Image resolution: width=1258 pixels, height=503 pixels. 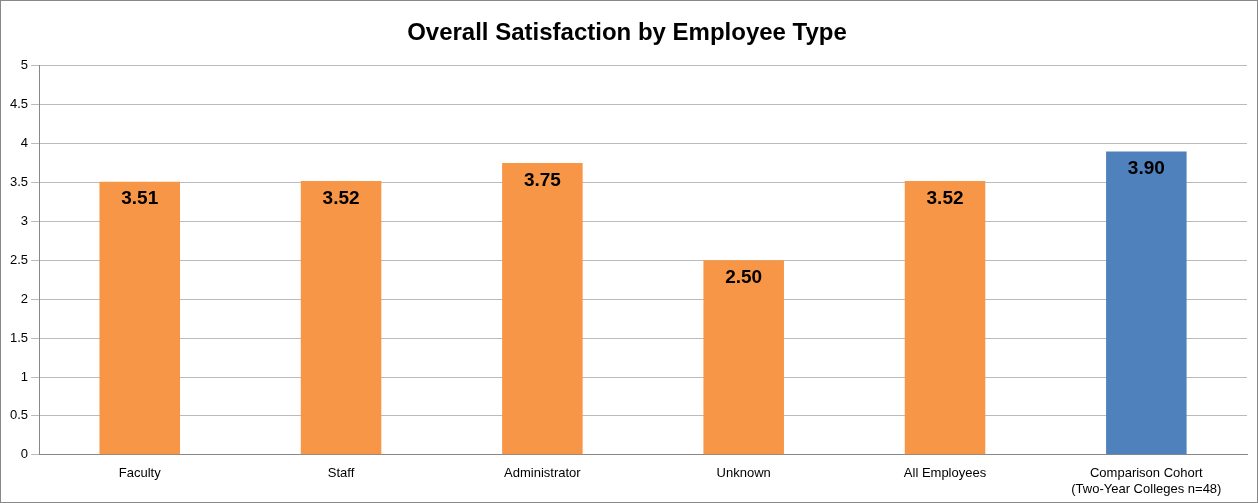 What do you see at coordinates (743, 473) in the screenshot?
I see `x-tick-label: Unknown` at bounding box center [743, 473].